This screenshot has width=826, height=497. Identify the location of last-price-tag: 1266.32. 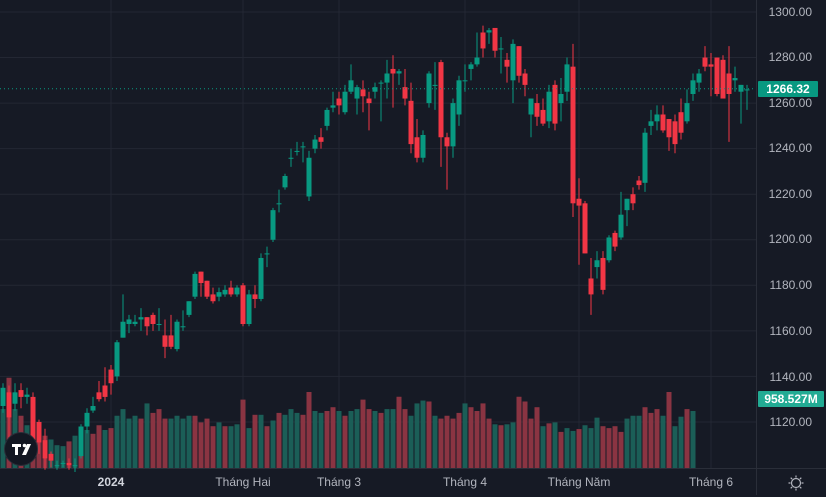
(788, 89).